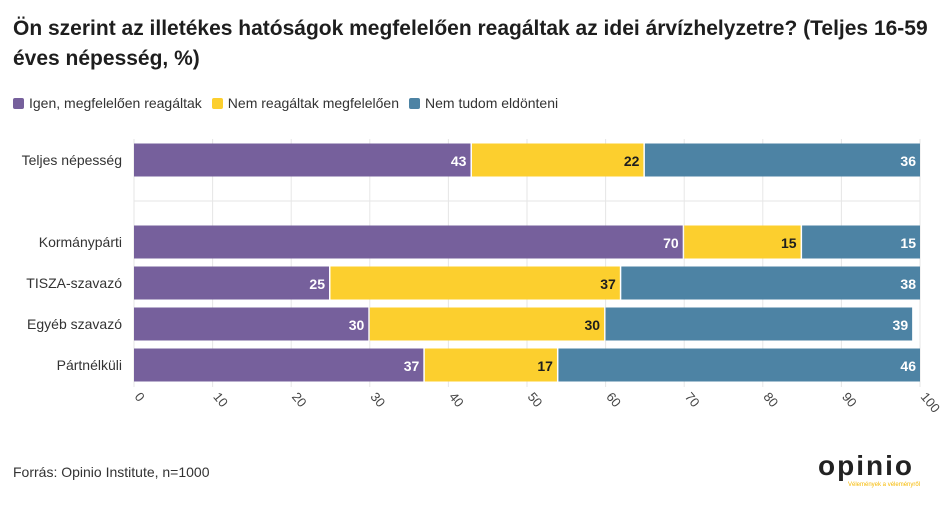 The width and height of the screenshot is (946, 510). I want to click on logo-tagline: Vélemények a véleményről, so click(884, 485).